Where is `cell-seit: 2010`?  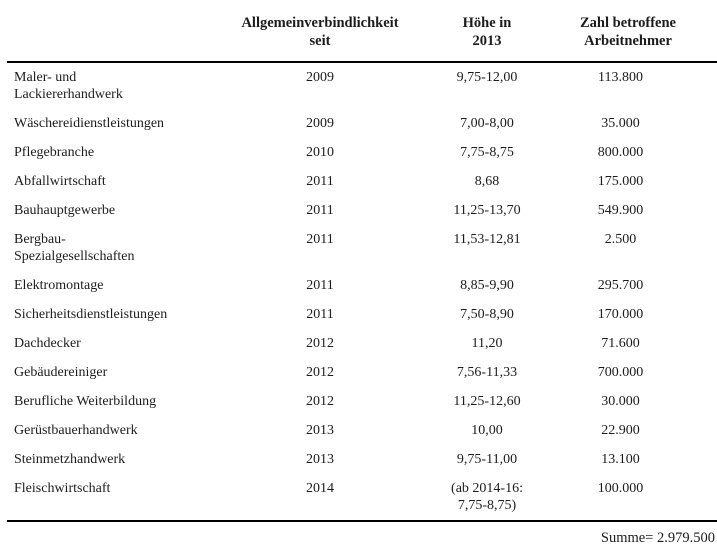 cell-seit: 2010 is located at coordinates (320, 152).